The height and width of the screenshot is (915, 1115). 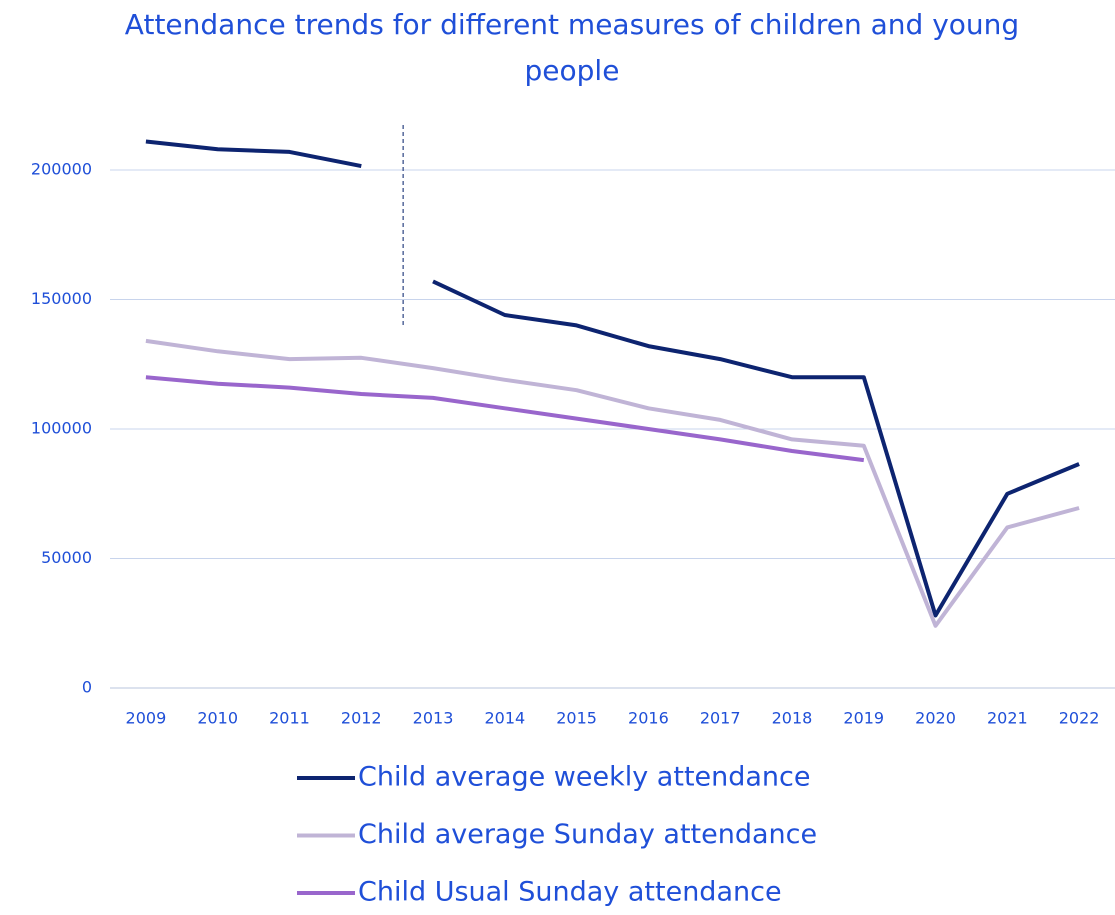 I want to click on x-tick-label: 2010, so click(x=217, y=718).